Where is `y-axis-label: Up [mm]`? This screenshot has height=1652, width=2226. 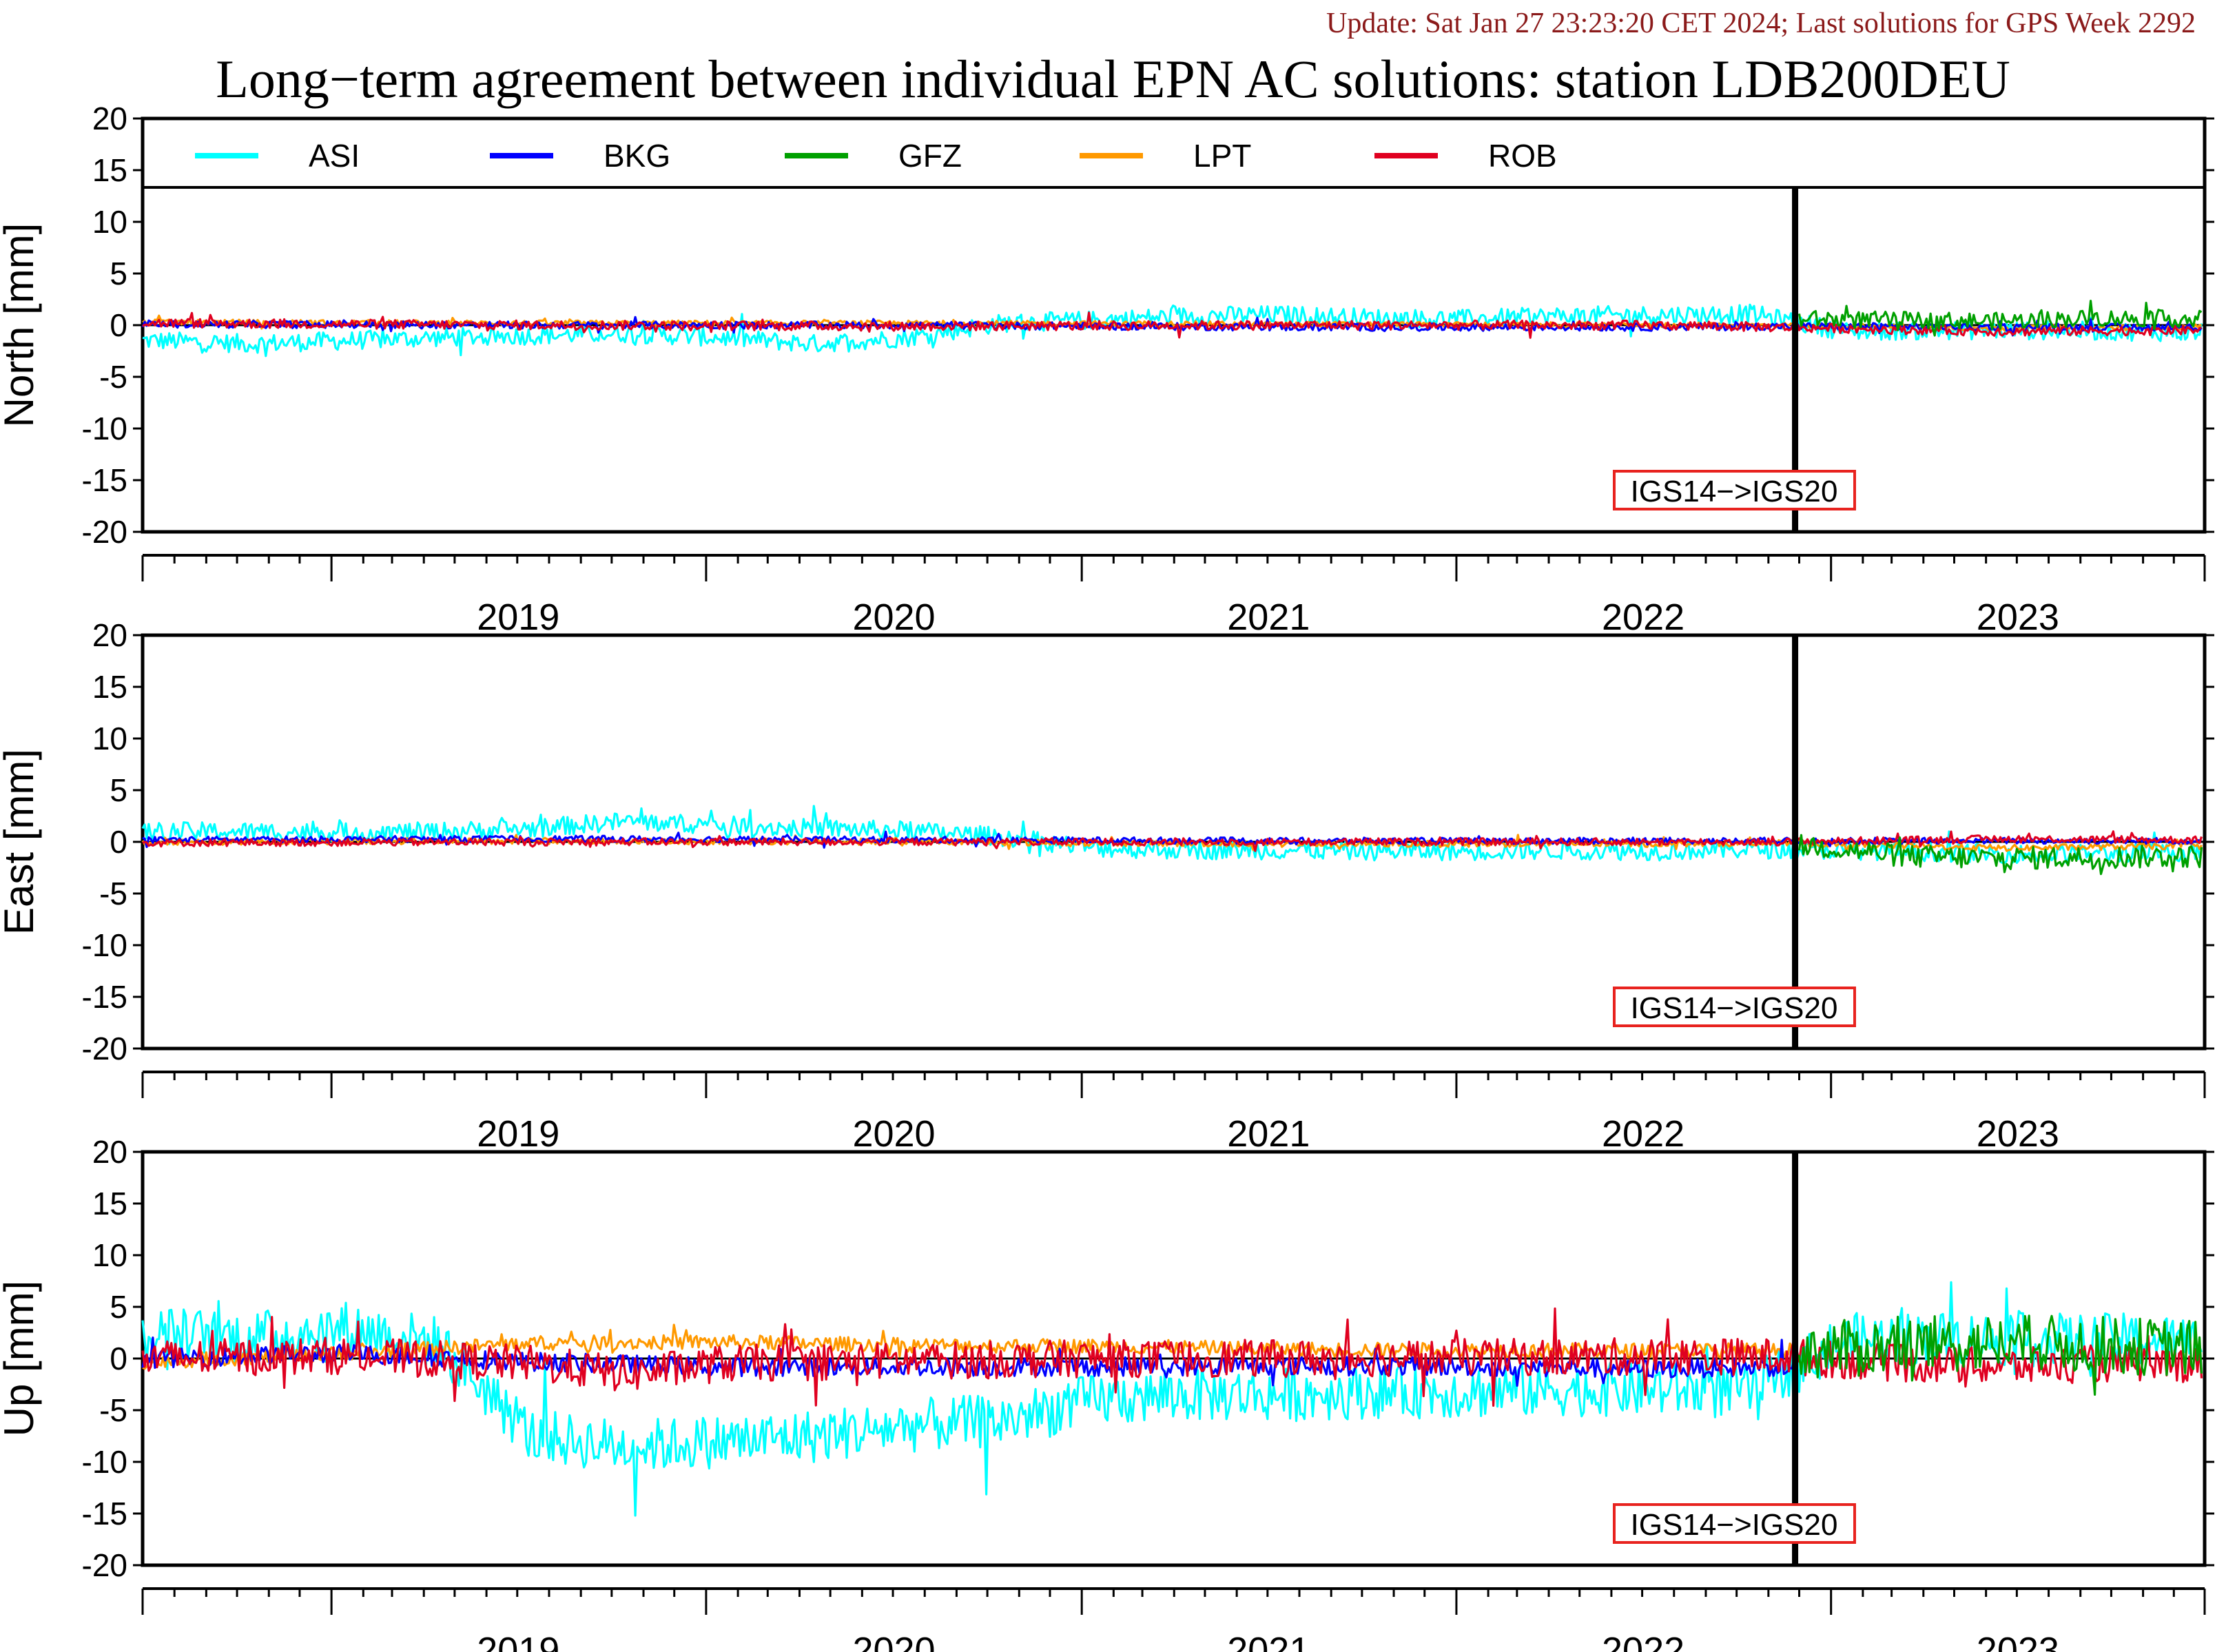 y-axis-label: Up [mm] is located at coordinates (21, 1359).